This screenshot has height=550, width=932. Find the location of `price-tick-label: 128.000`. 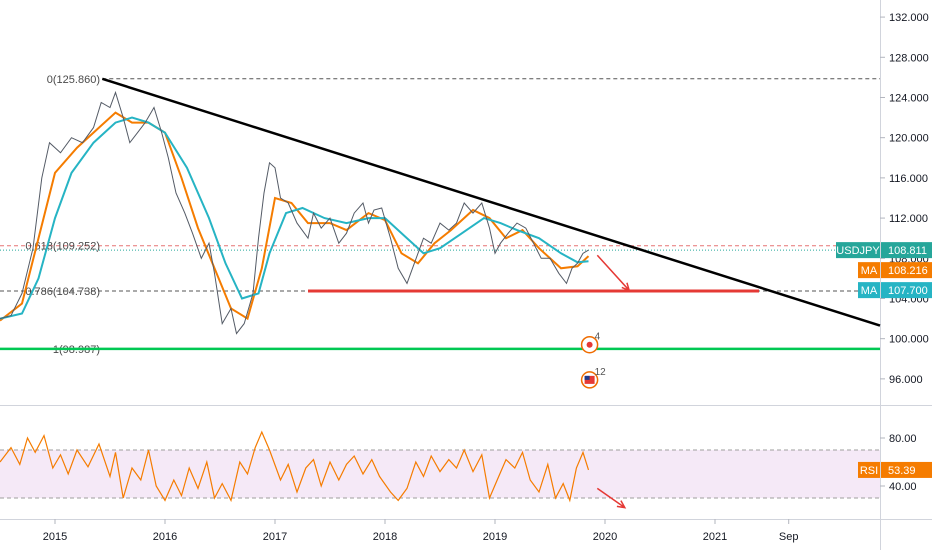

price-tick-label: 128.000 is located at coordinates (909, 58).